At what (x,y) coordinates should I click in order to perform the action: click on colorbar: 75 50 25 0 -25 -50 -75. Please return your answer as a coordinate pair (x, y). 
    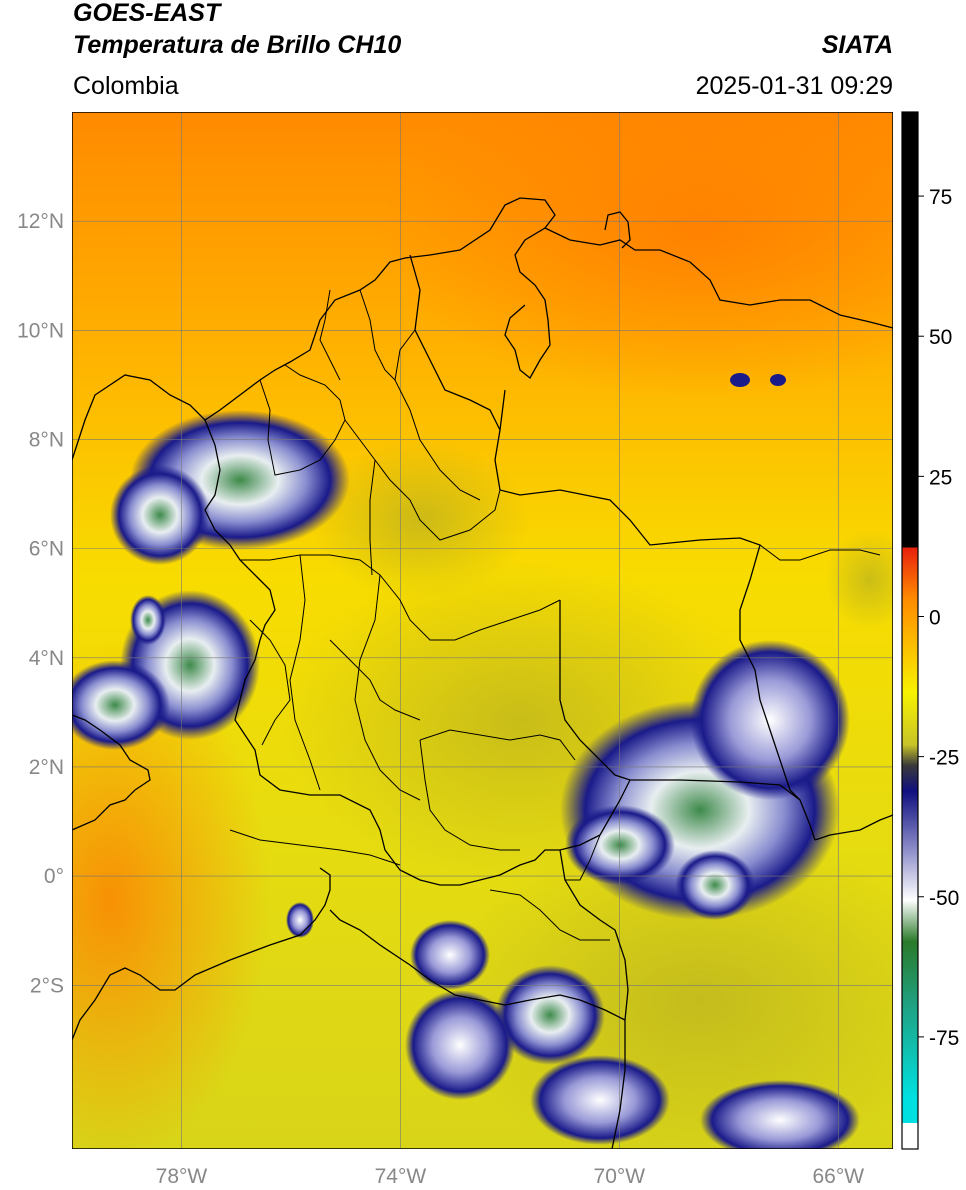
    Looking at the image, I should click on (930, 630).